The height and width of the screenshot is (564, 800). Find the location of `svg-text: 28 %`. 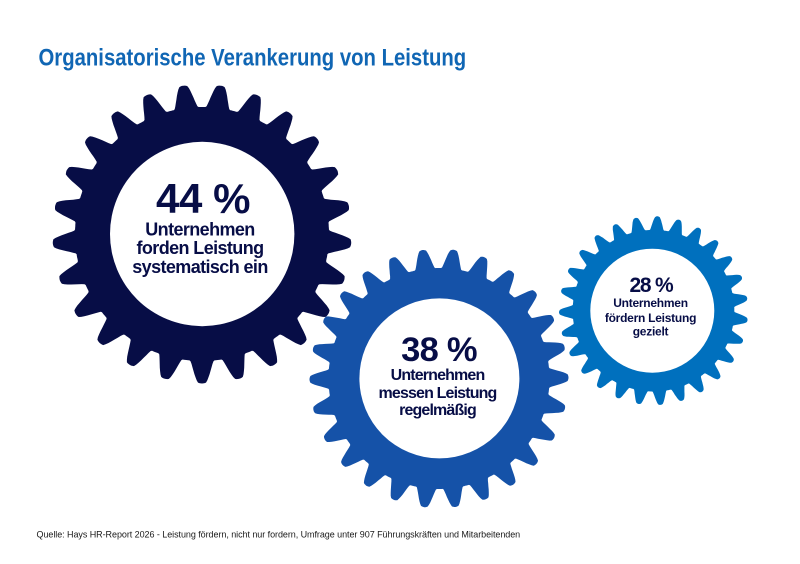

svg-text: 28 % is located at coordinates (651, 285).